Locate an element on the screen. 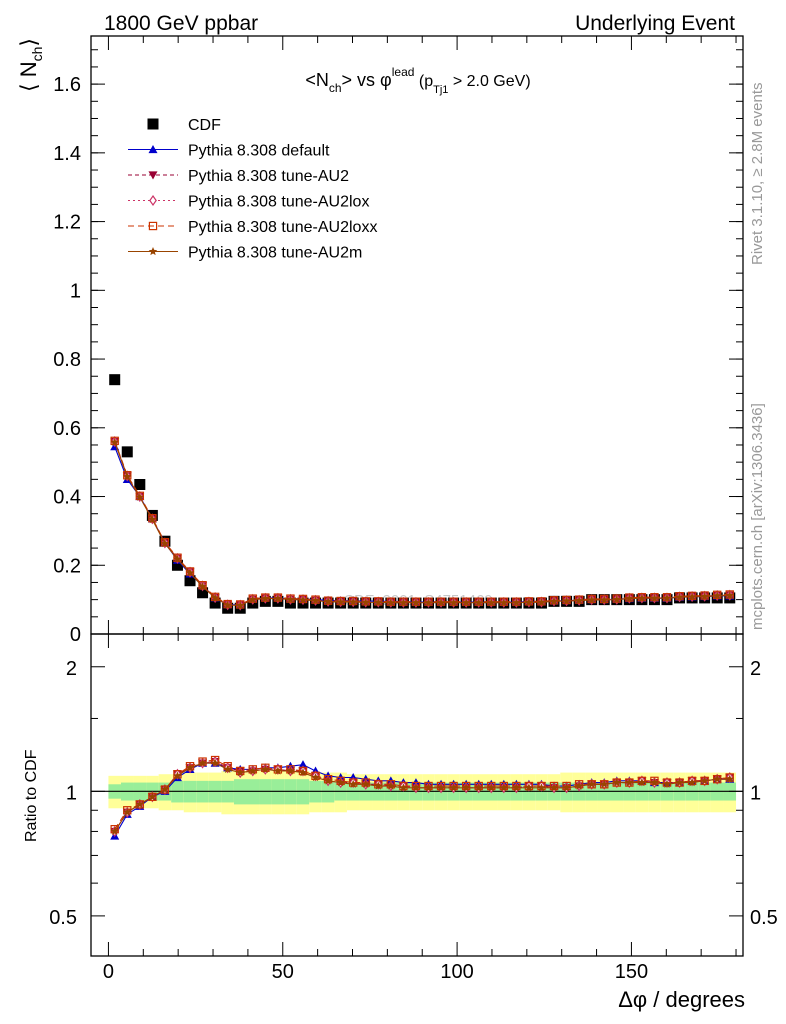 The height and width of the screenshot is (1024, 786). main-y-tick-label: 0 is located at coordinates (75, 635).